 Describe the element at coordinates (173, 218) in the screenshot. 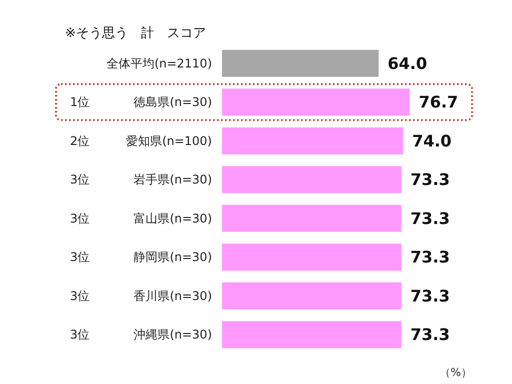

I see `y-tick-label: 富山県(n=30)` at that location.